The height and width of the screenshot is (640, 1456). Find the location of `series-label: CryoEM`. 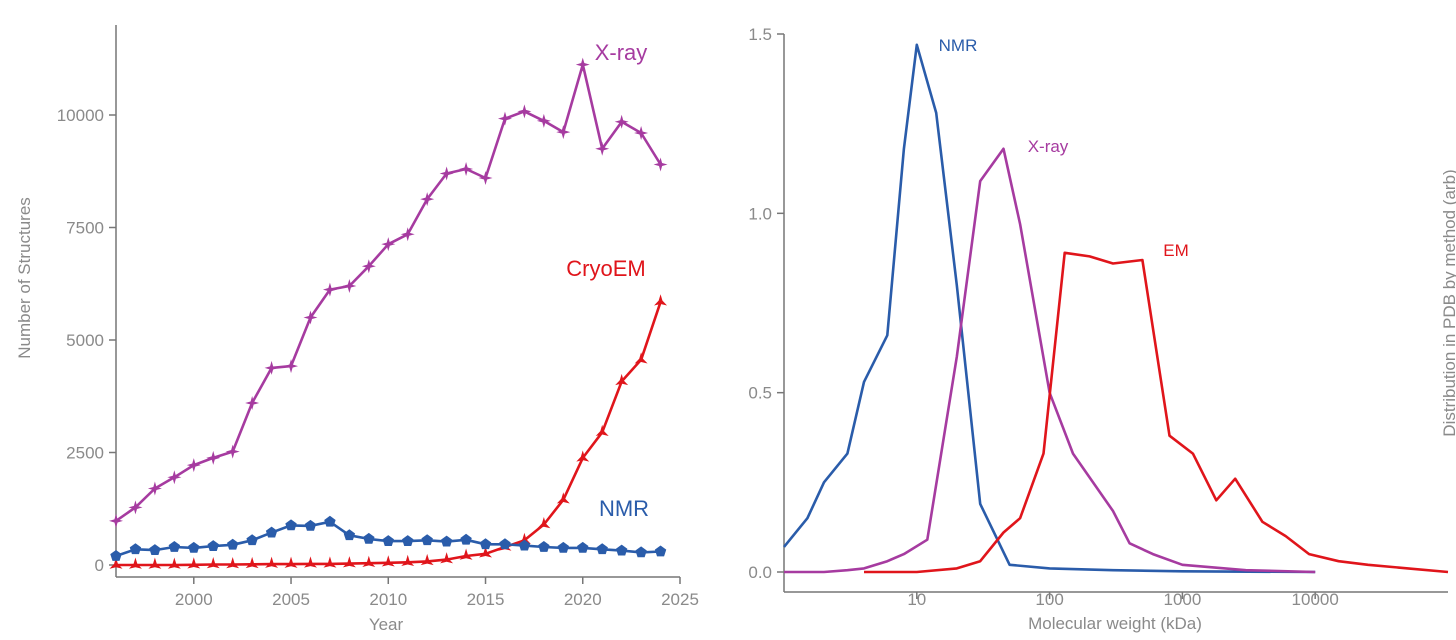

series-label: CryoEM is located at coordinates (605, 268).